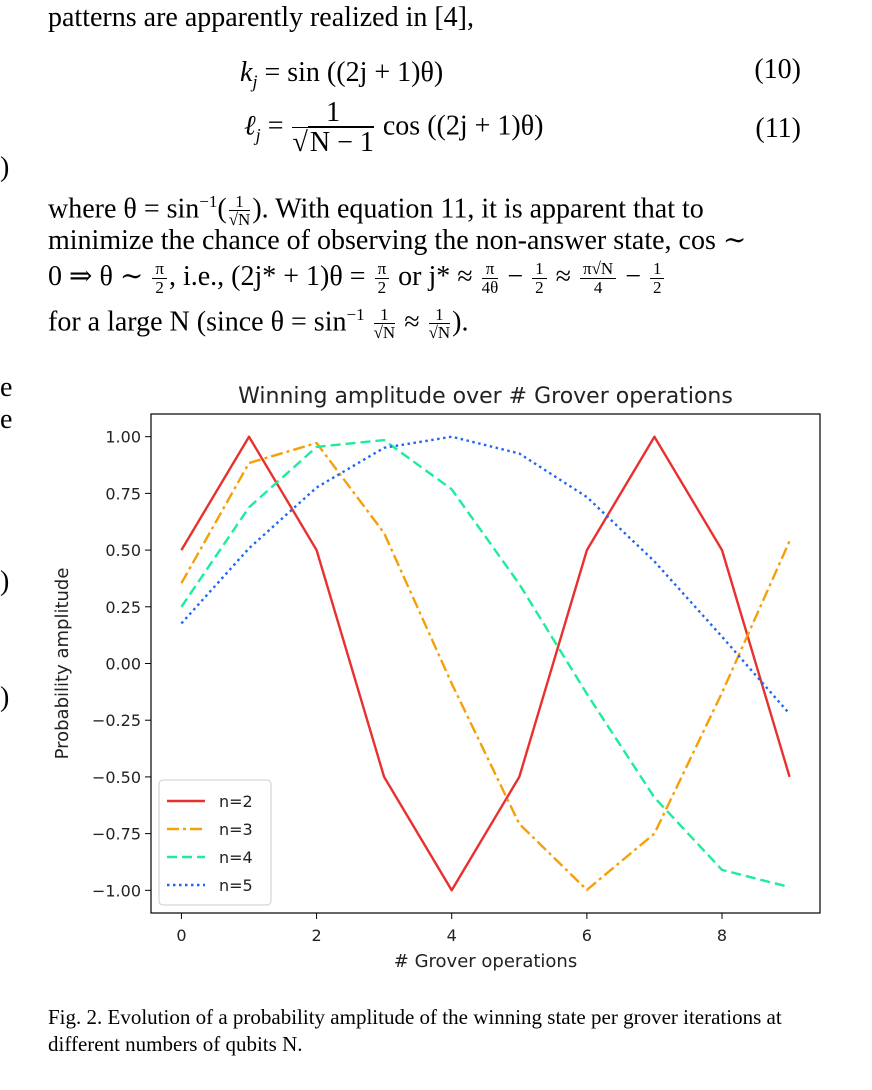  I want to click on frac-num: π√N, so click(598, 270).